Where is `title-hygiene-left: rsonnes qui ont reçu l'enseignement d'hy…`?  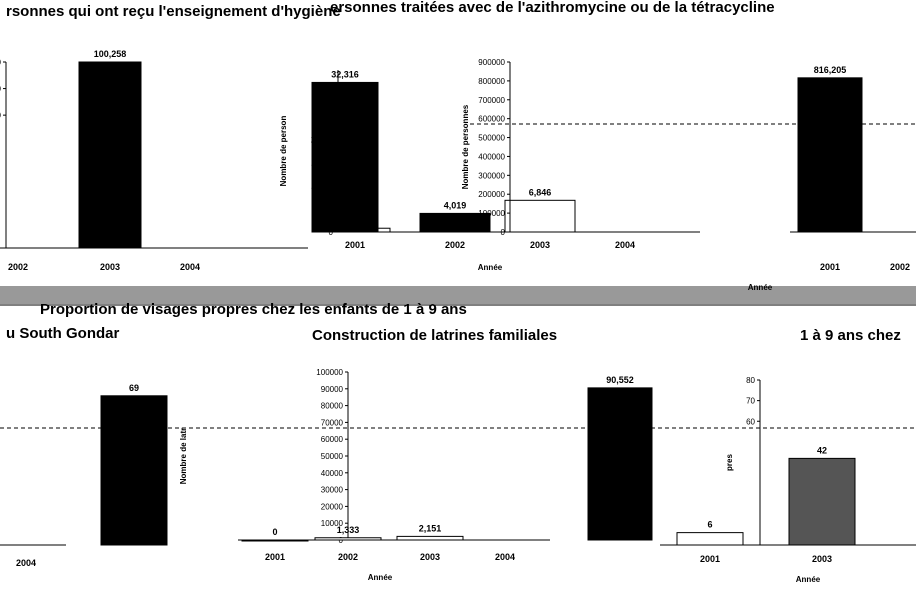 title-hygiene-left: rsonnes qui ont reçu l'enseignement d'hy… is located at coordinates (173, 11).